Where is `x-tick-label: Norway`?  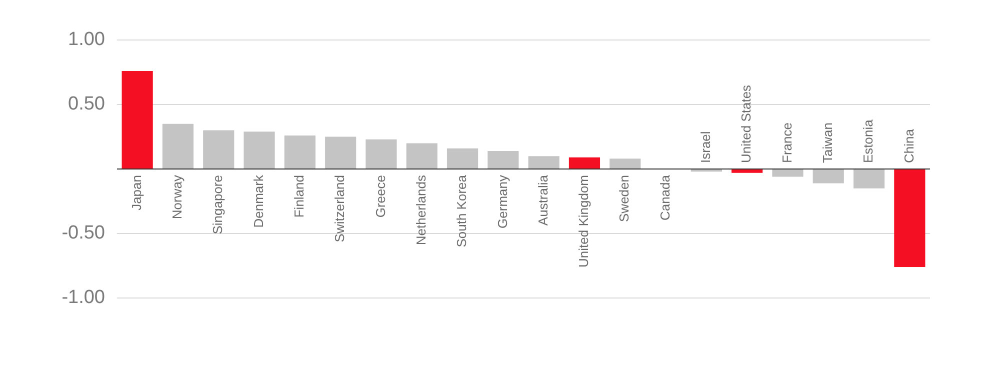
x-tick-label: Norway is located at coordinates (177, 197).